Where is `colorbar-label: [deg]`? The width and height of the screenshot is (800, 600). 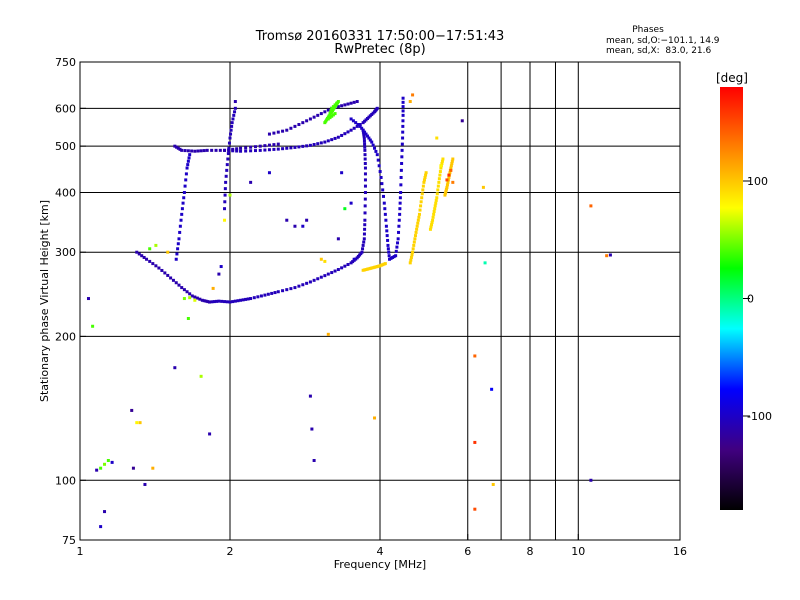
colorbar-label: [deg] is located at coordinates (732, 78).